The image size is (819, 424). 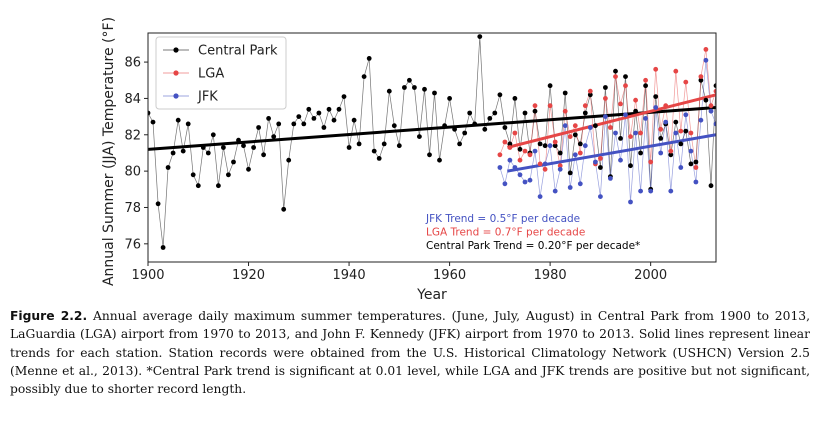 I want to click on legend-box, so click(x=221, y=73).